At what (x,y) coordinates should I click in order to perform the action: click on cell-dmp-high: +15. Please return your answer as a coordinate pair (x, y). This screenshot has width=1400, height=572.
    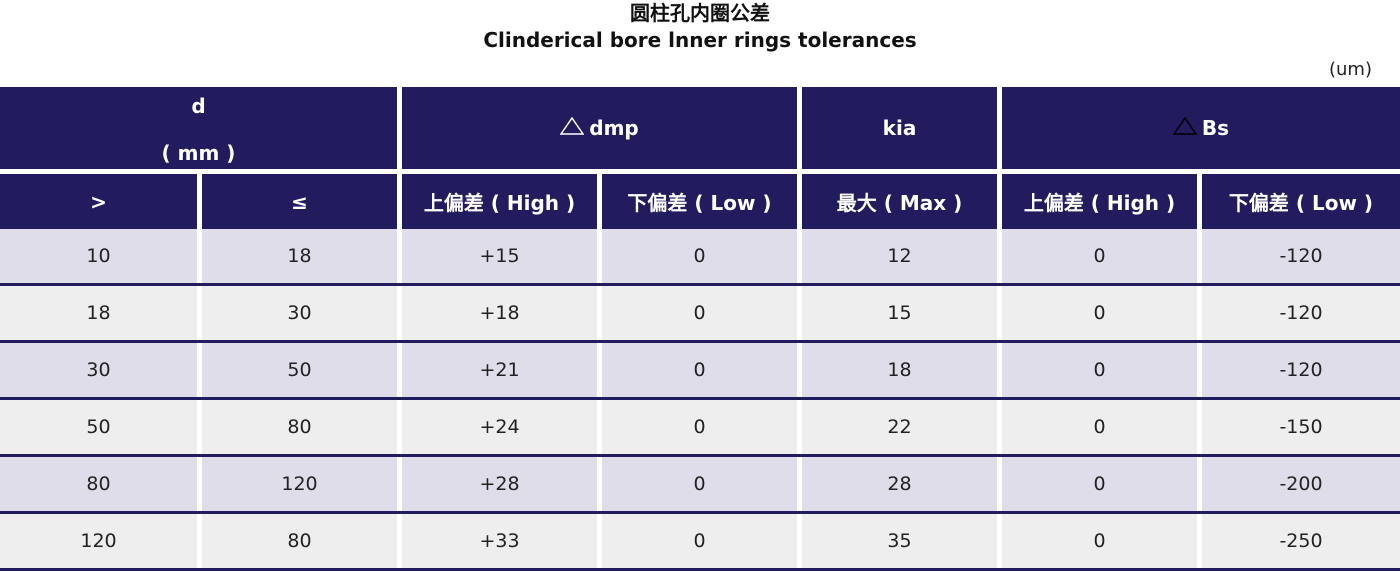
    Looking at the image, I should click on (499, 256).